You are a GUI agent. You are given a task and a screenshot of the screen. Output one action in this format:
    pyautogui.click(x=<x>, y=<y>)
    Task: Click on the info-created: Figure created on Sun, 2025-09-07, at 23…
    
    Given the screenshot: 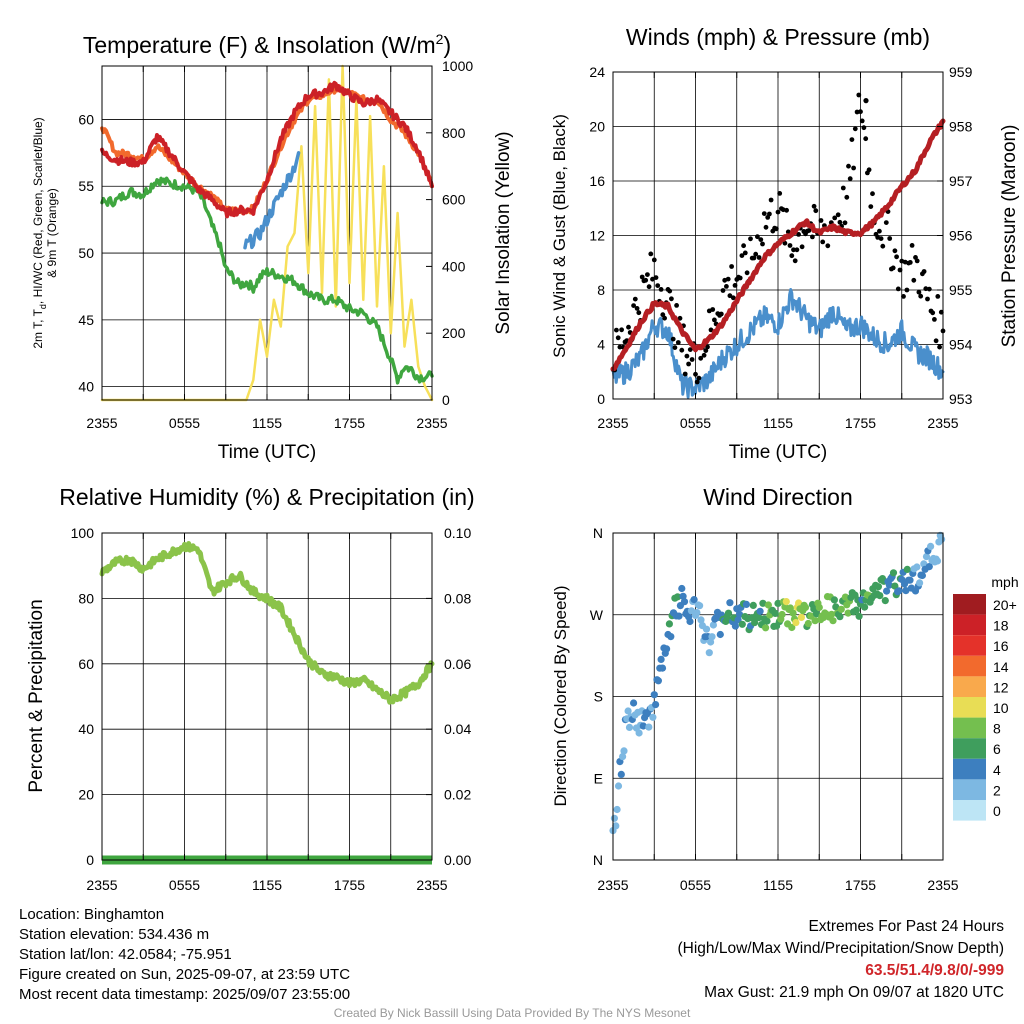 What is the action you would take?
    pyautogui.click(x=185, y=974)
    